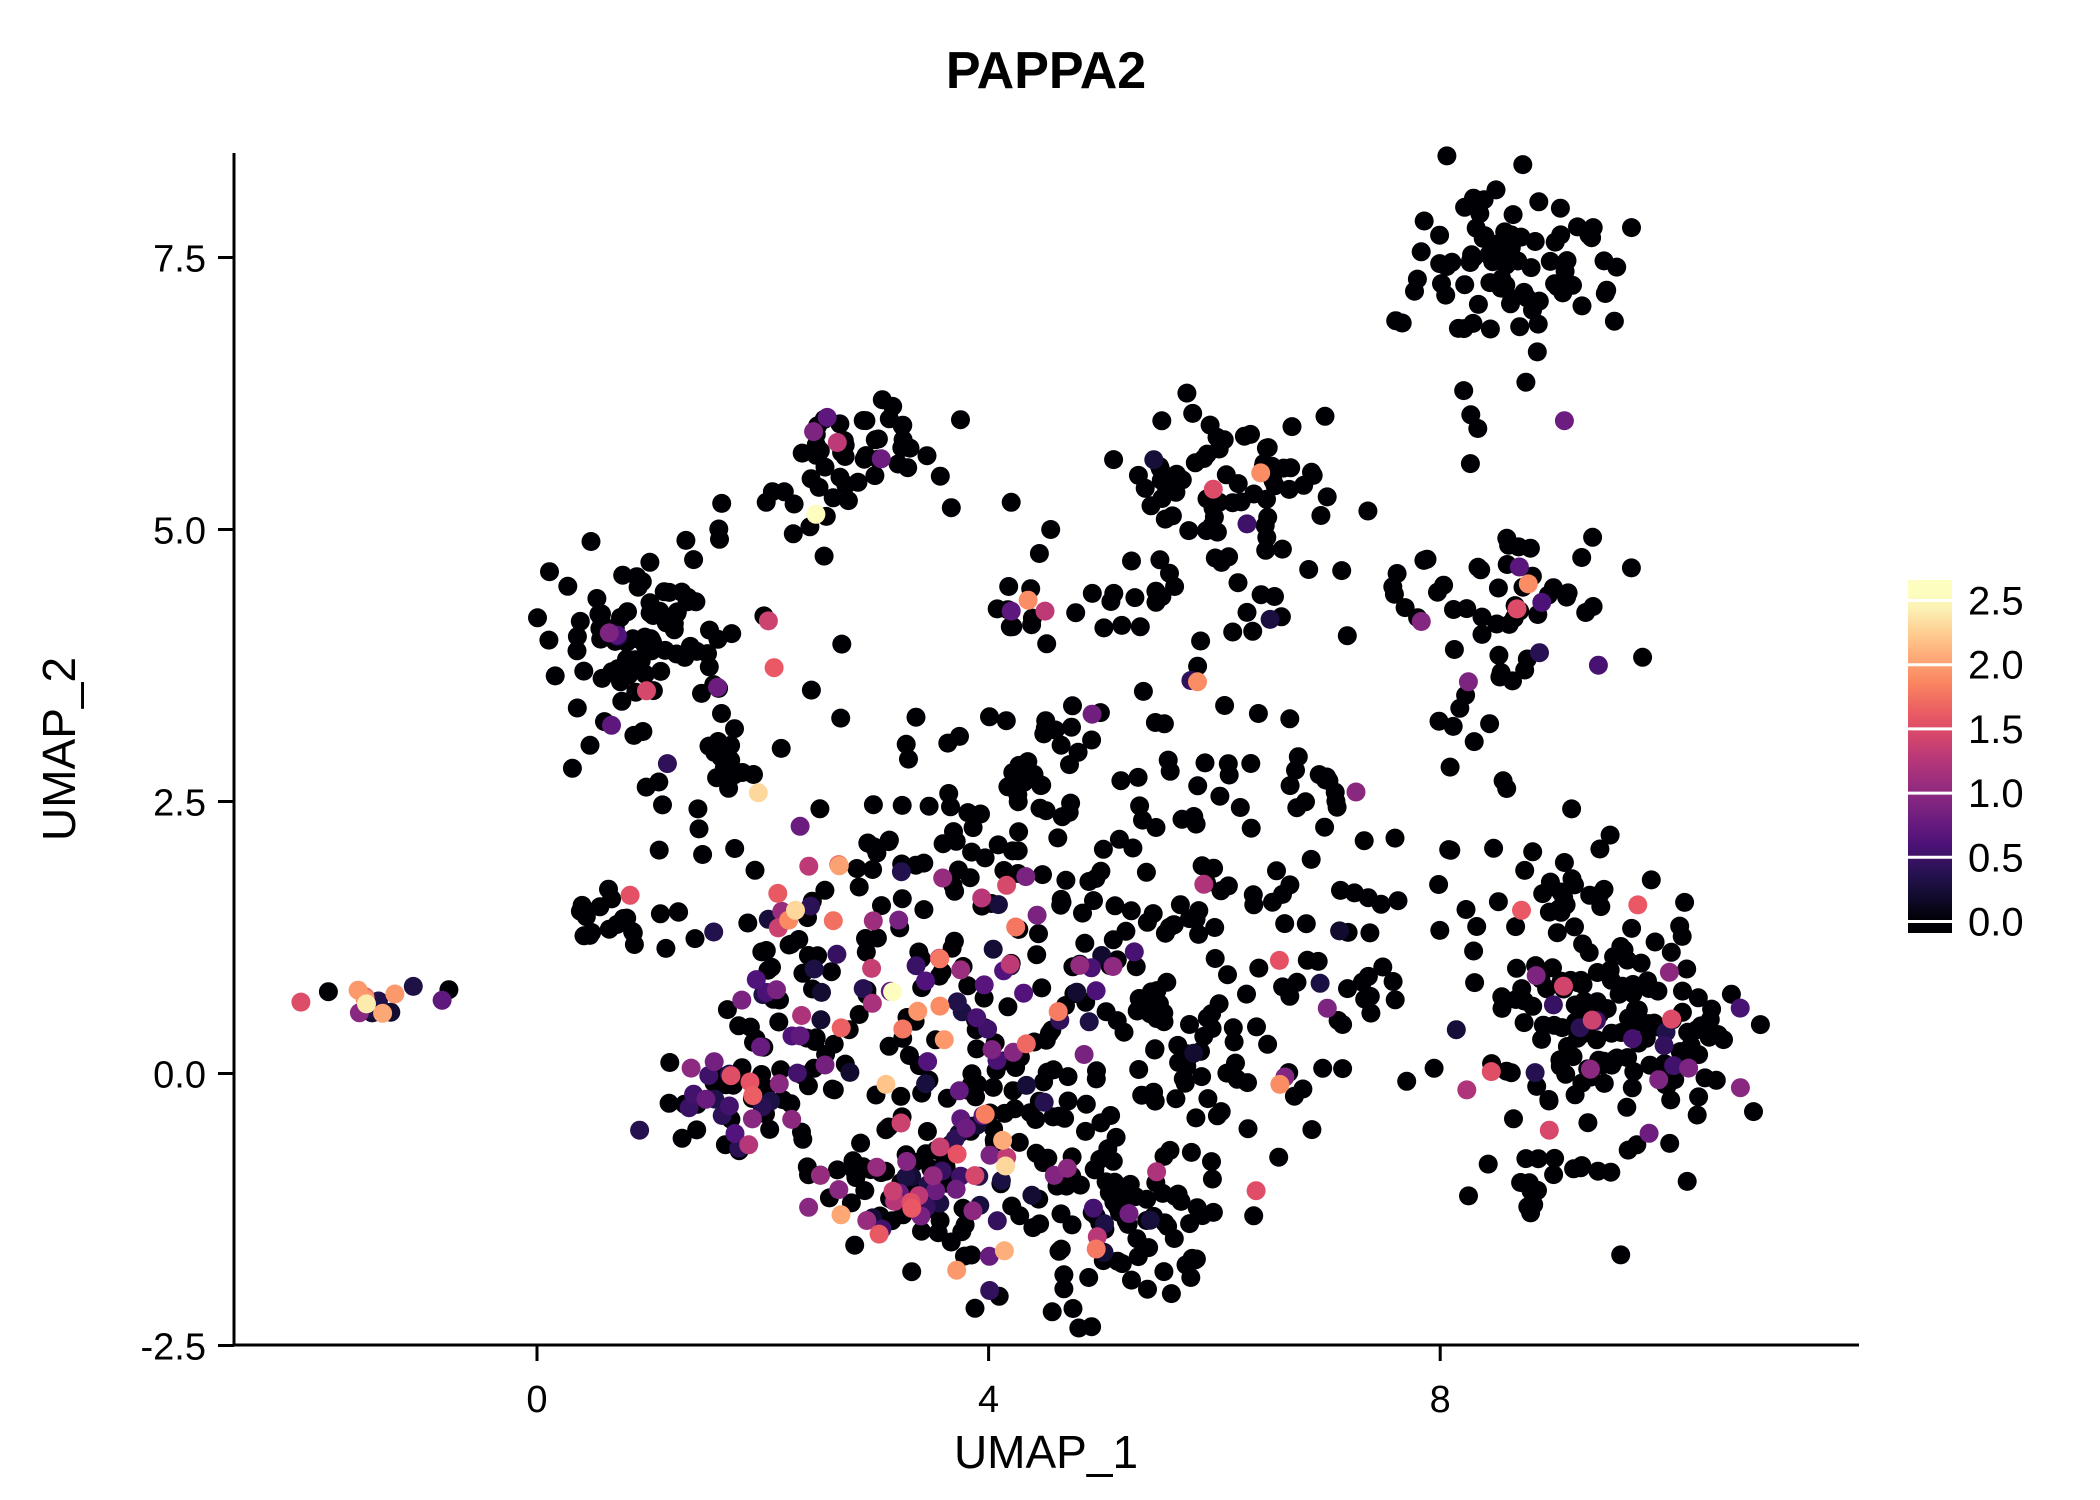 Image resolution: width=2100 pixels, height=1500 pixels. I want to click on colorbar-tick-label: 1.5, so click(1996, 730).